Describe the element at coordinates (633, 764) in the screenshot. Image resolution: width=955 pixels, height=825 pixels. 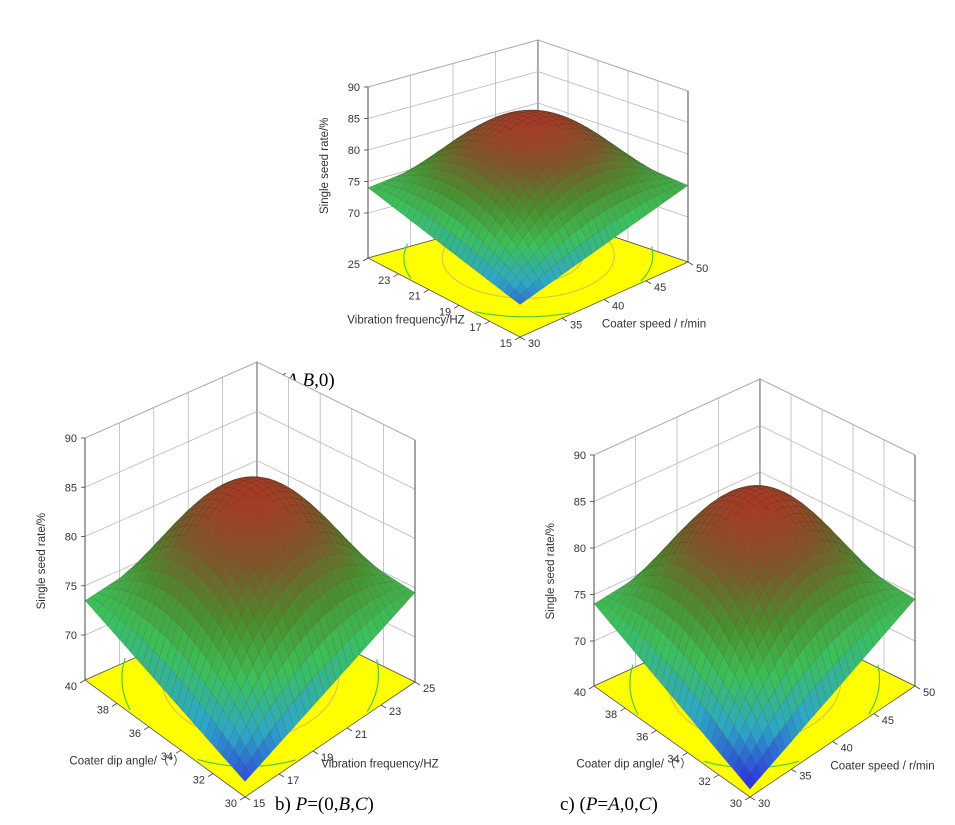
I see `left-axis-label: Coater dip angle/（°）` at that location.